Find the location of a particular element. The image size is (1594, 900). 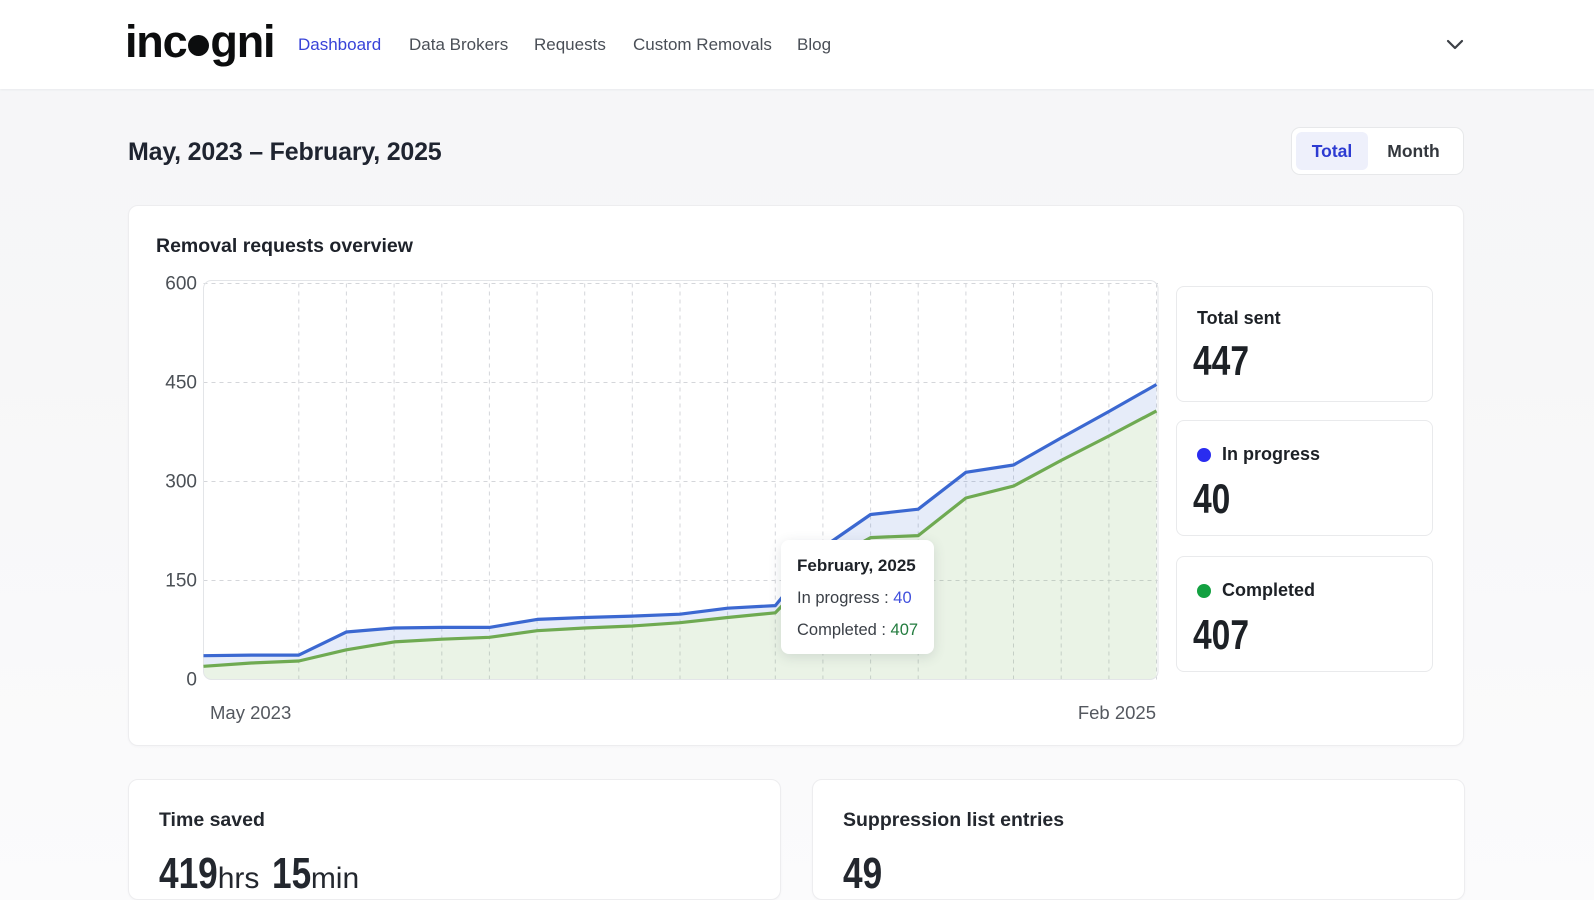

svg-text: 150 is located at coordinates (181, 581).